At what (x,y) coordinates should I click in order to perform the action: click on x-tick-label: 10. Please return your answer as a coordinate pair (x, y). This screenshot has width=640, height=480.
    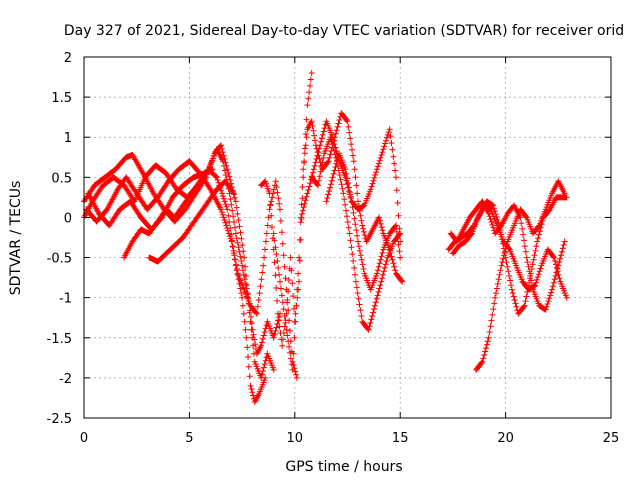
    Looking at the image, I should click on (295, 438).